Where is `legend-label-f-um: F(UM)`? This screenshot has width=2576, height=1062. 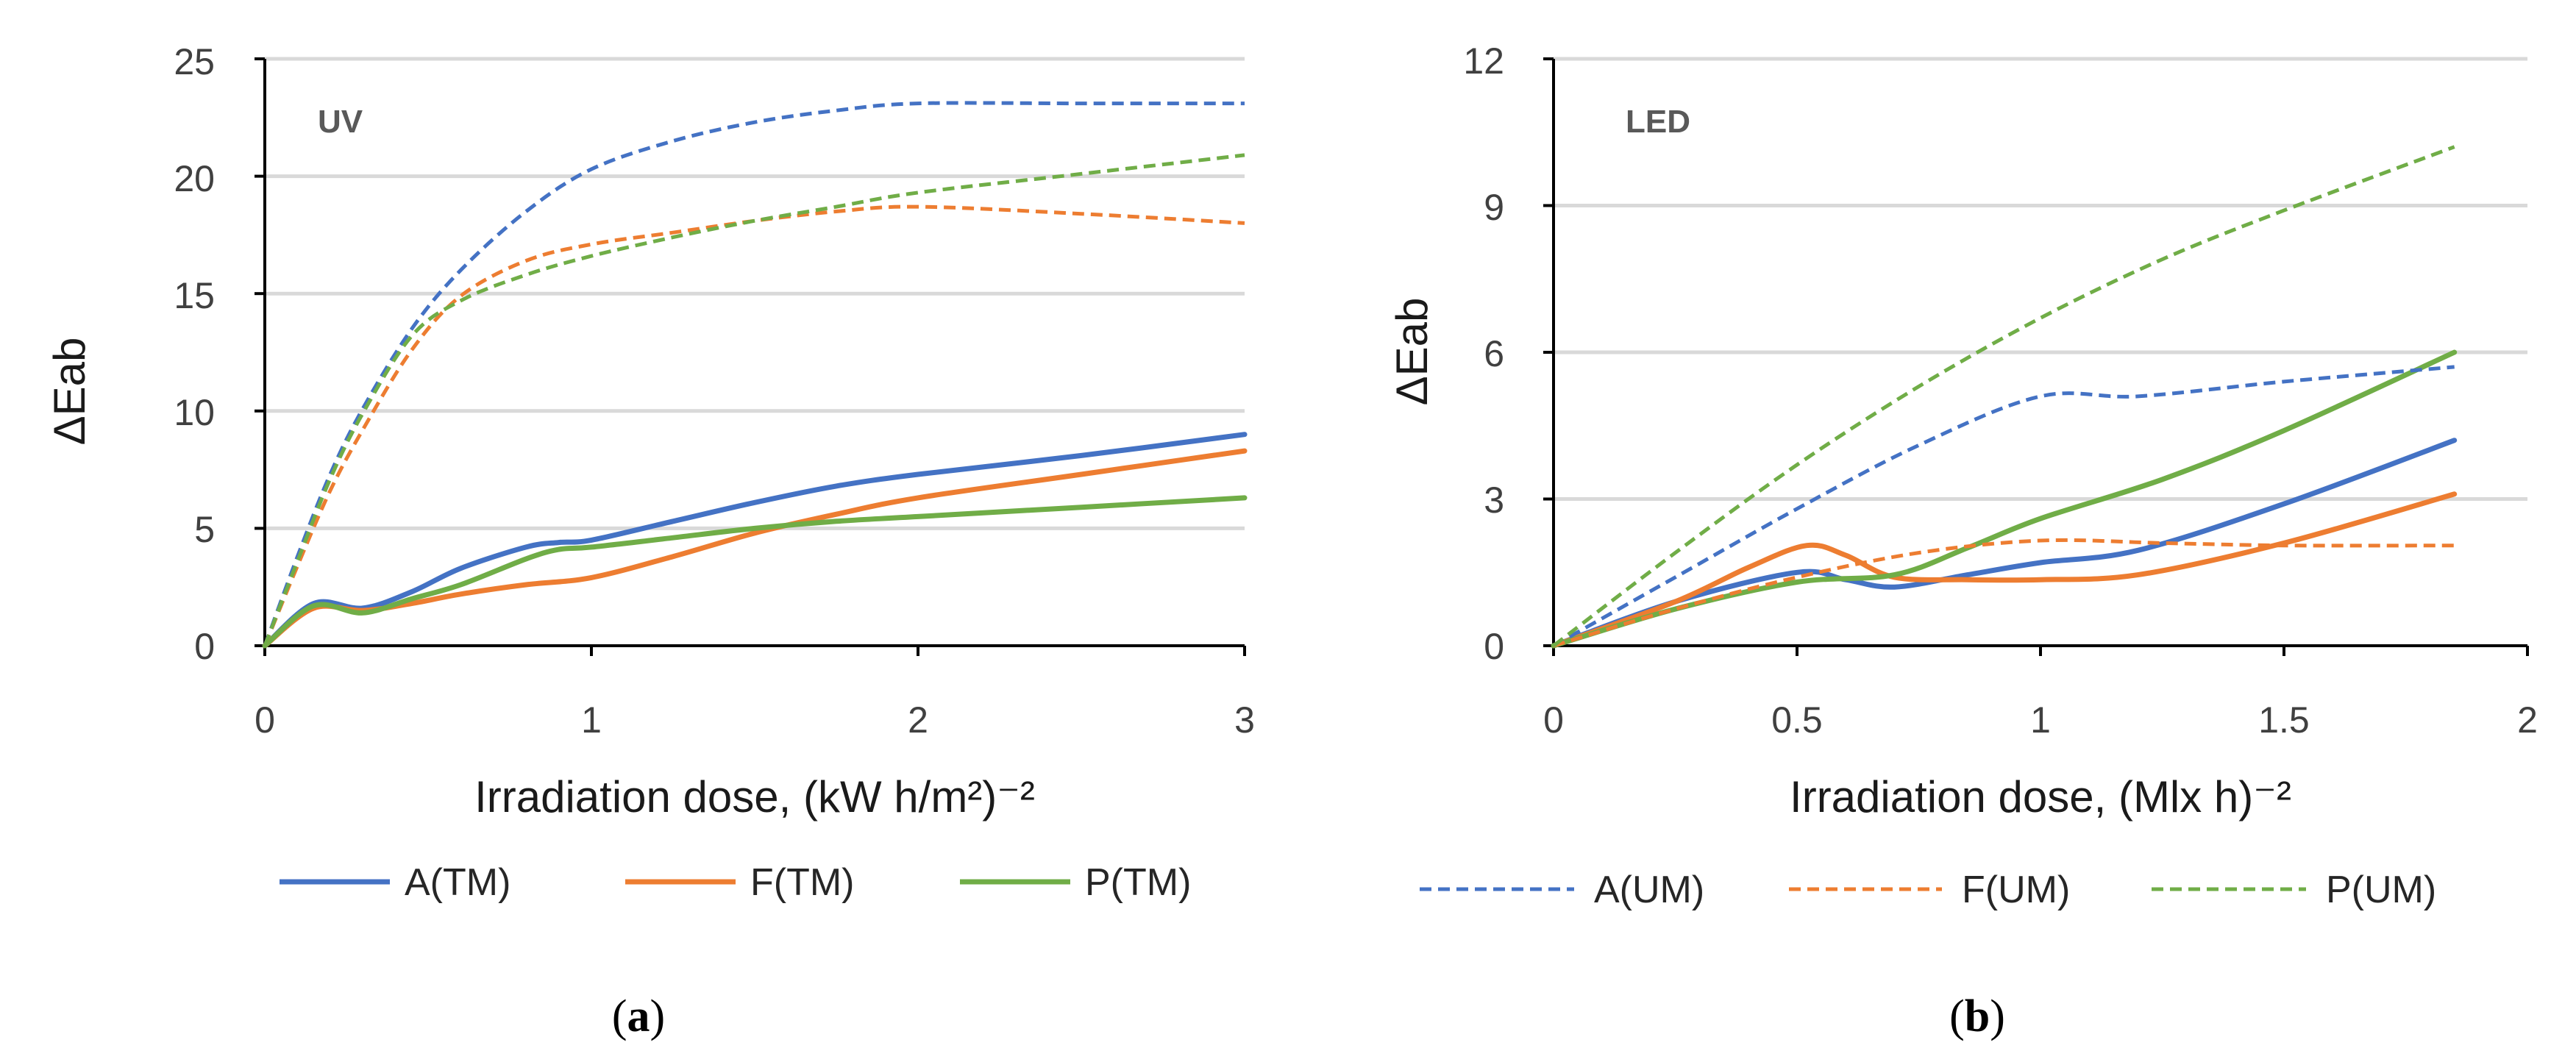 legend-label-f-um: F(UM) is located at coordinates (2016, 890).